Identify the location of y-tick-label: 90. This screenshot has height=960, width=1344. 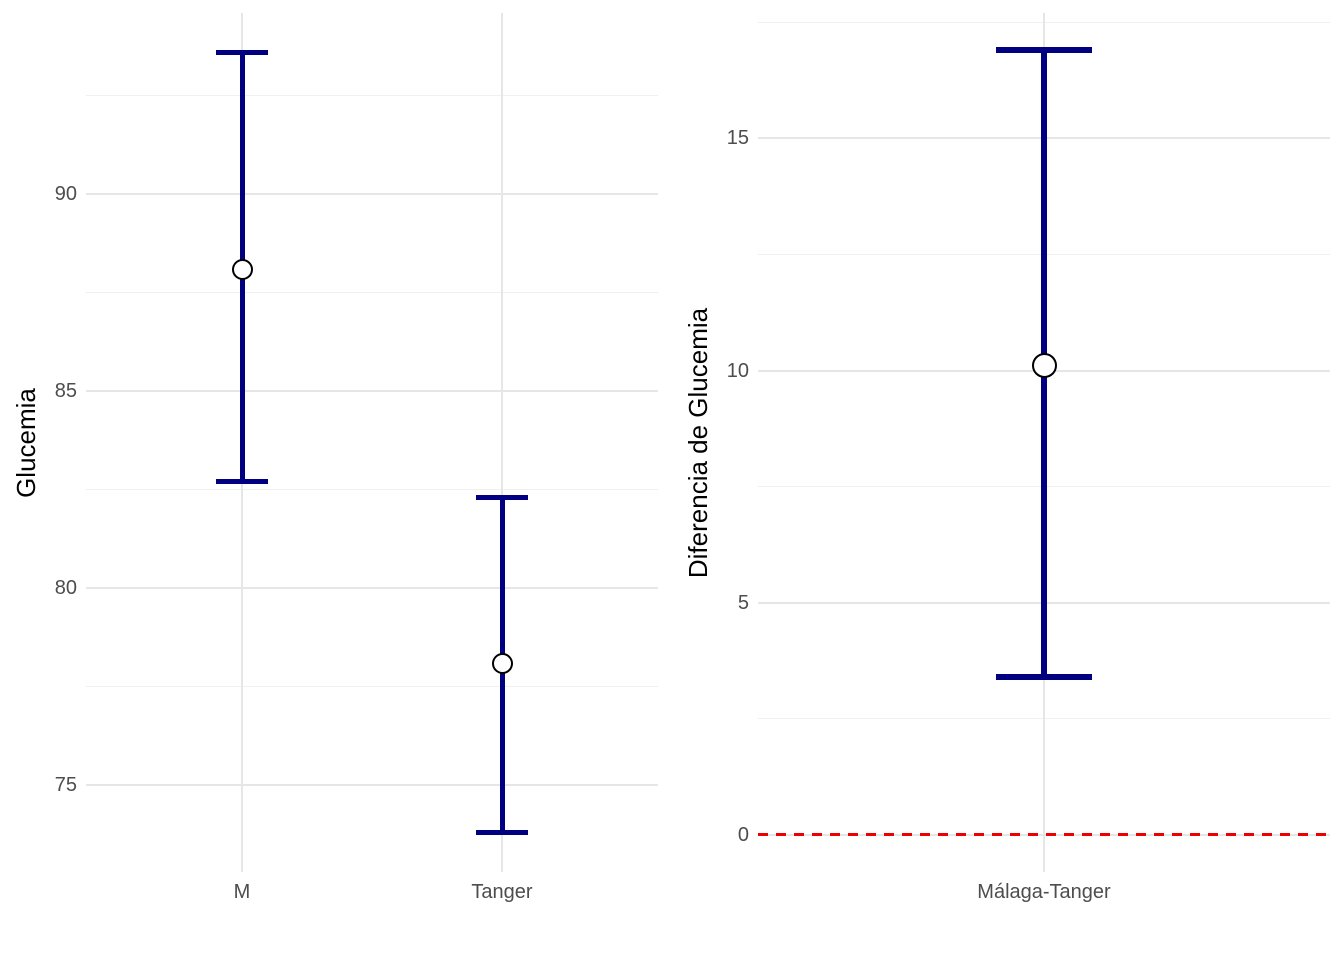
(65, 194).